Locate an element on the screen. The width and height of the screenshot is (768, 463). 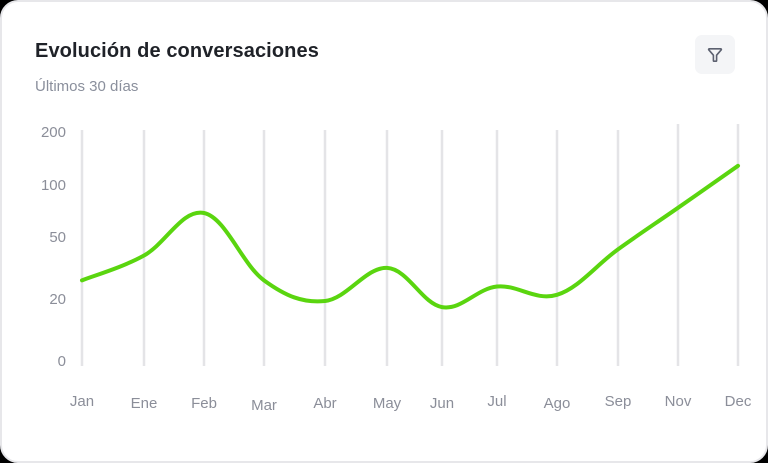
y-tick-label: 50 is located at coordinates (57, 237).